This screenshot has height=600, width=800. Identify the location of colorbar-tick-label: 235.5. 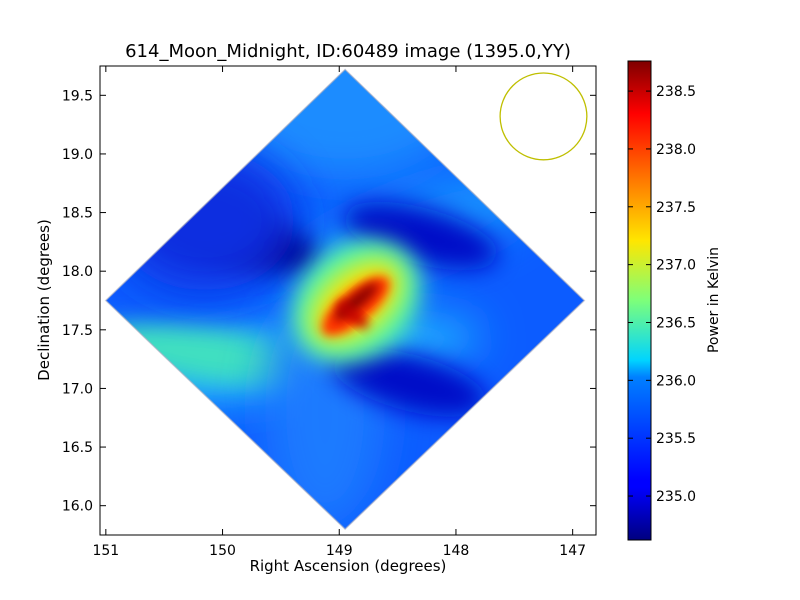
(676, 439).